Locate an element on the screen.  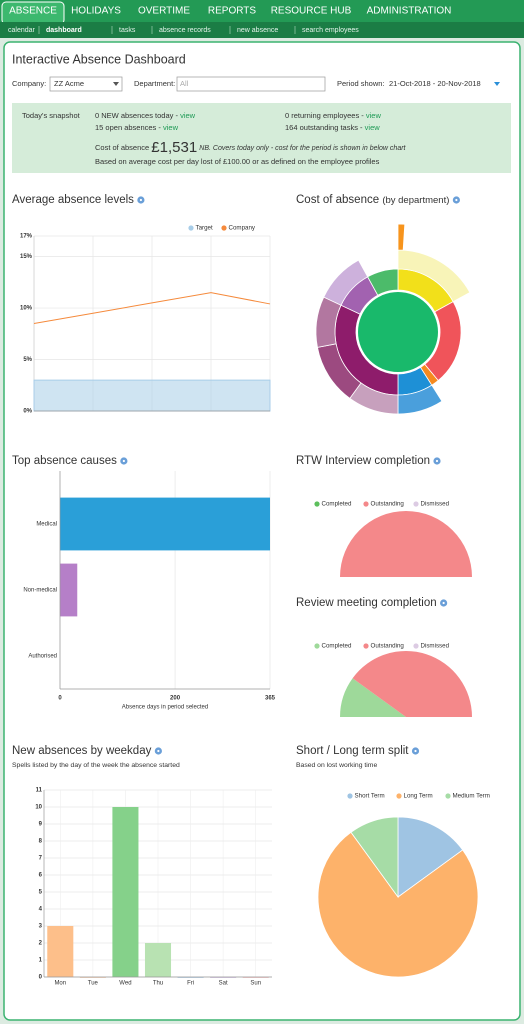
y-tick-label: 7 is located at coordinates (41, 859).